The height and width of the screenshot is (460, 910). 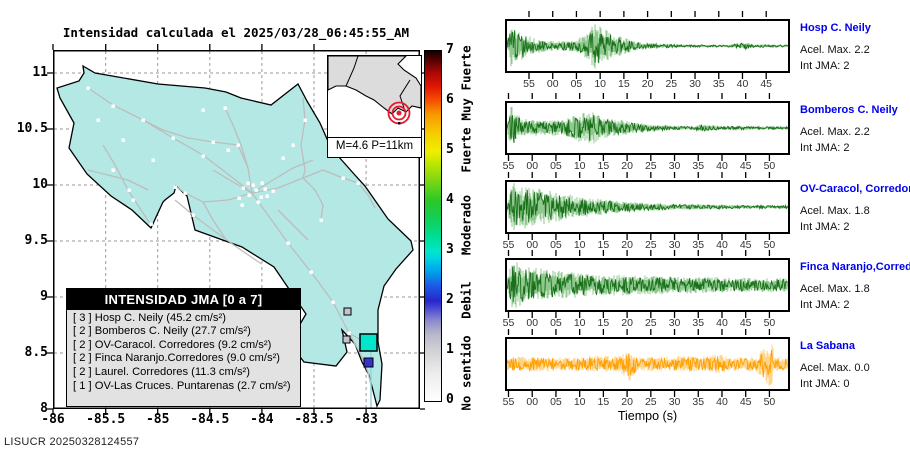 I want to click on accel-max: Acel. Max. 0.0, so click(x=835, y=368).